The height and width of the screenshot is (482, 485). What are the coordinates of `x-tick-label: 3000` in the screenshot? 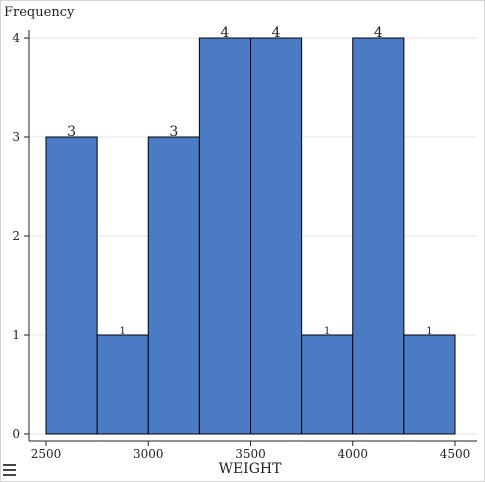 It's located at (148, 454).